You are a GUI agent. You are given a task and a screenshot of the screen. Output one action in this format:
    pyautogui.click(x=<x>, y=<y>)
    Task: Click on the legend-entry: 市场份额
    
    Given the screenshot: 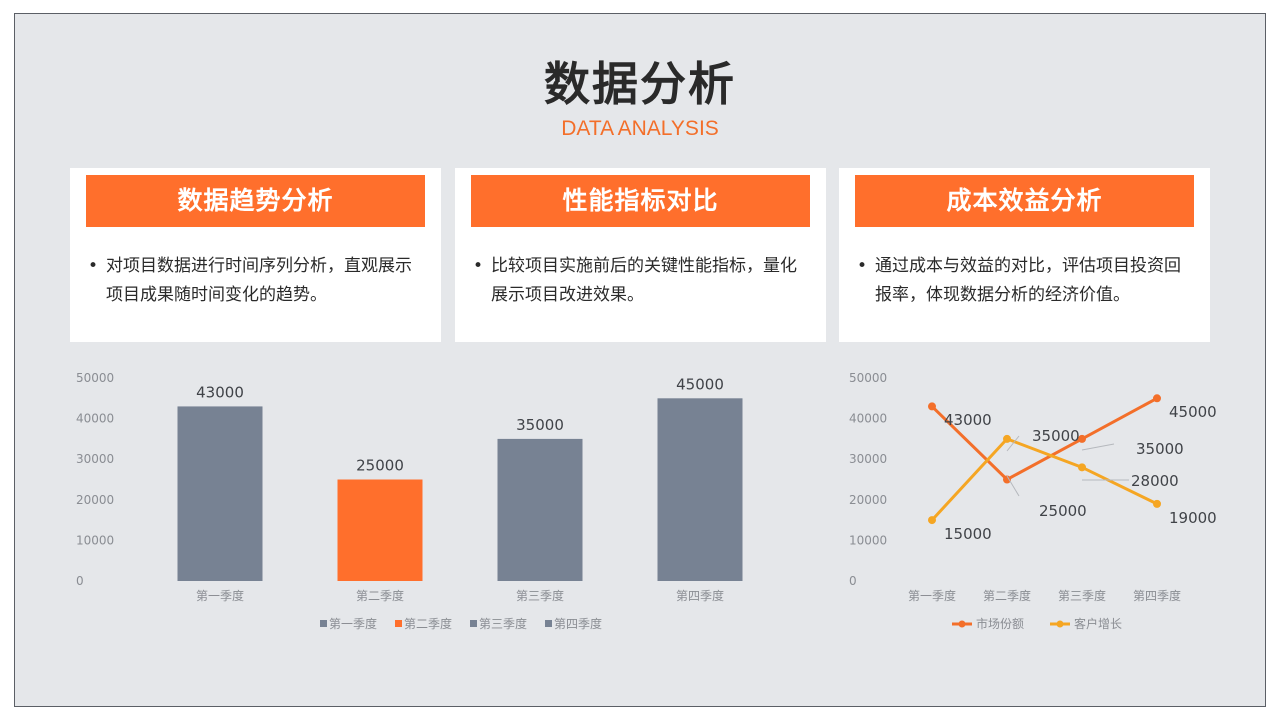 What is the action you would take?
    pyautogui.click(x=1000, y=623)
    